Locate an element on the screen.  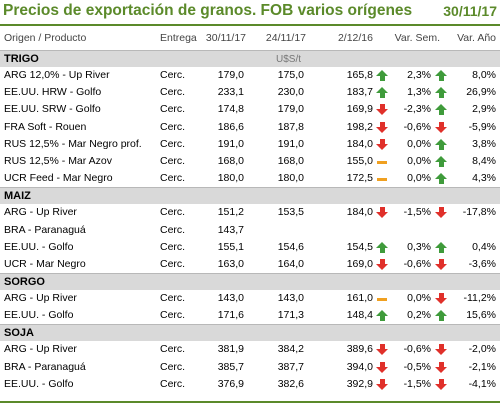
cell-producto: EE.UU. HRW - Golfo is located at coordinates (53, 92).